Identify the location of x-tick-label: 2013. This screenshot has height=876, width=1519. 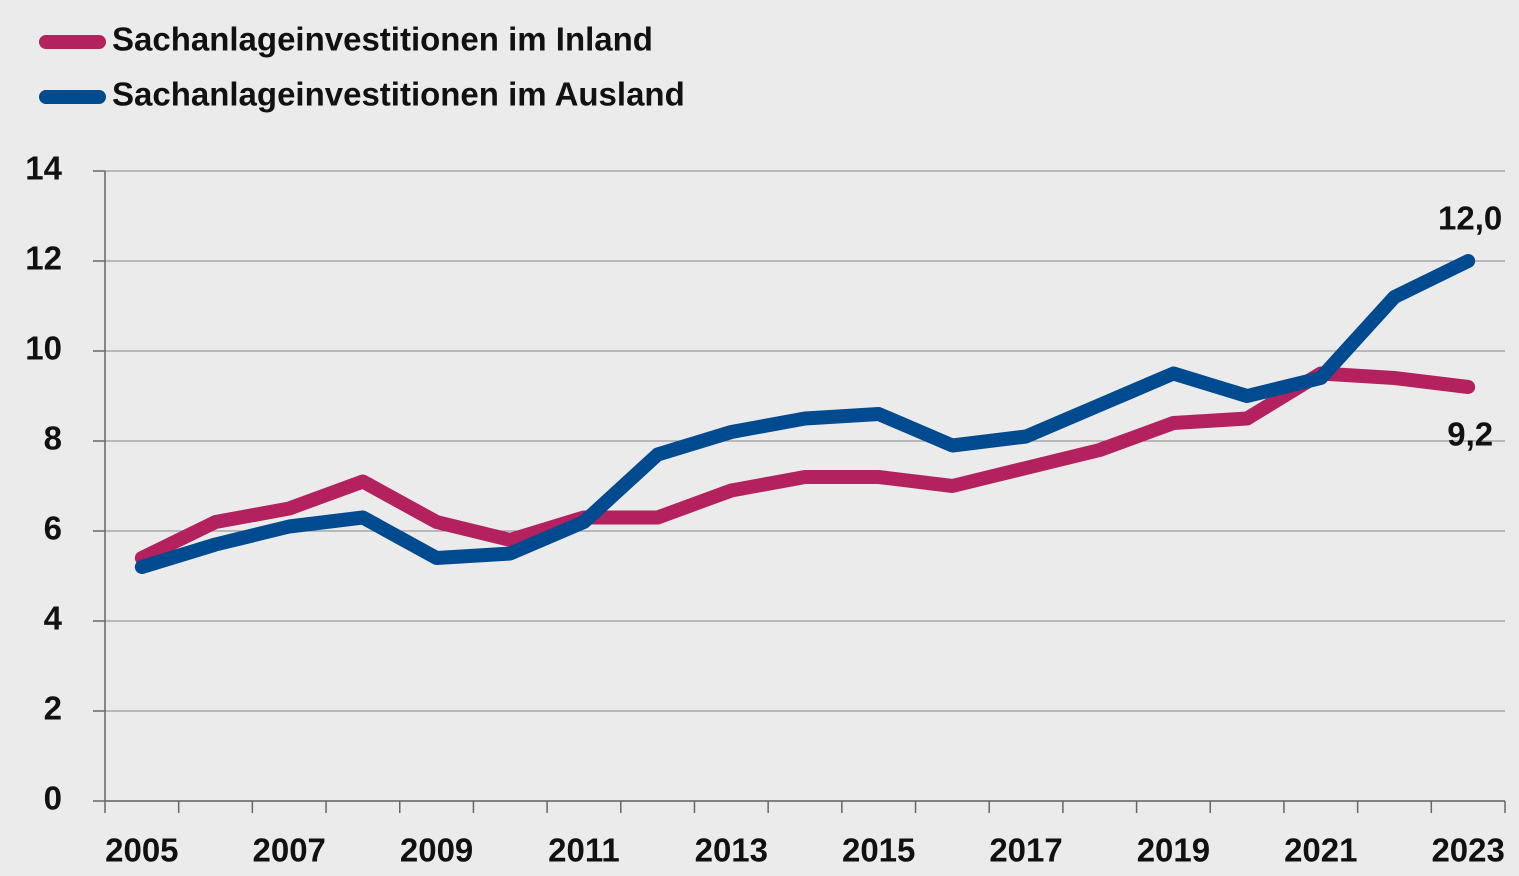
(731, 850).